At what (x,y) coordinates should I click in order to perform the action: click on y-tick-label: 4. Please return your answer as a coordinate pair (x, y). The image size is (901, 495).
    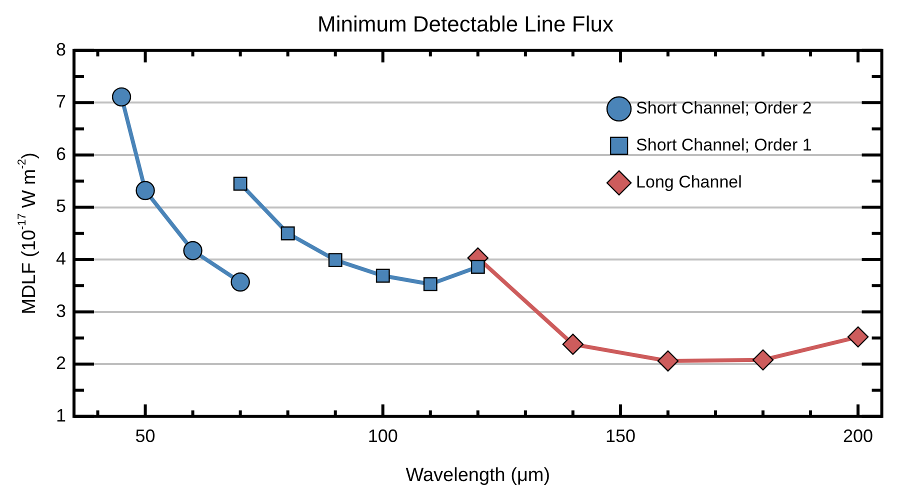
    Looking at the image, I should click on (61, 258).